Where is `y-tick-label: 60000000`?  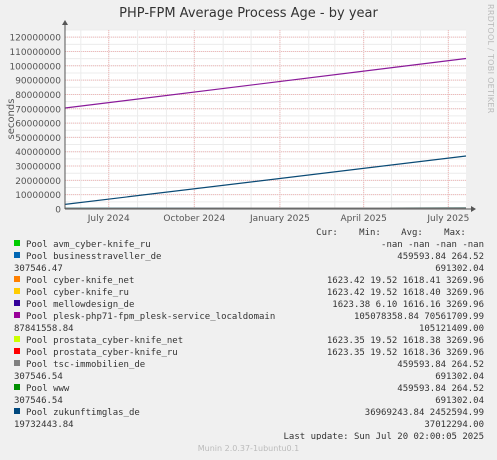 y-tick-label: 60000000 is located at coordinates (38, 125).